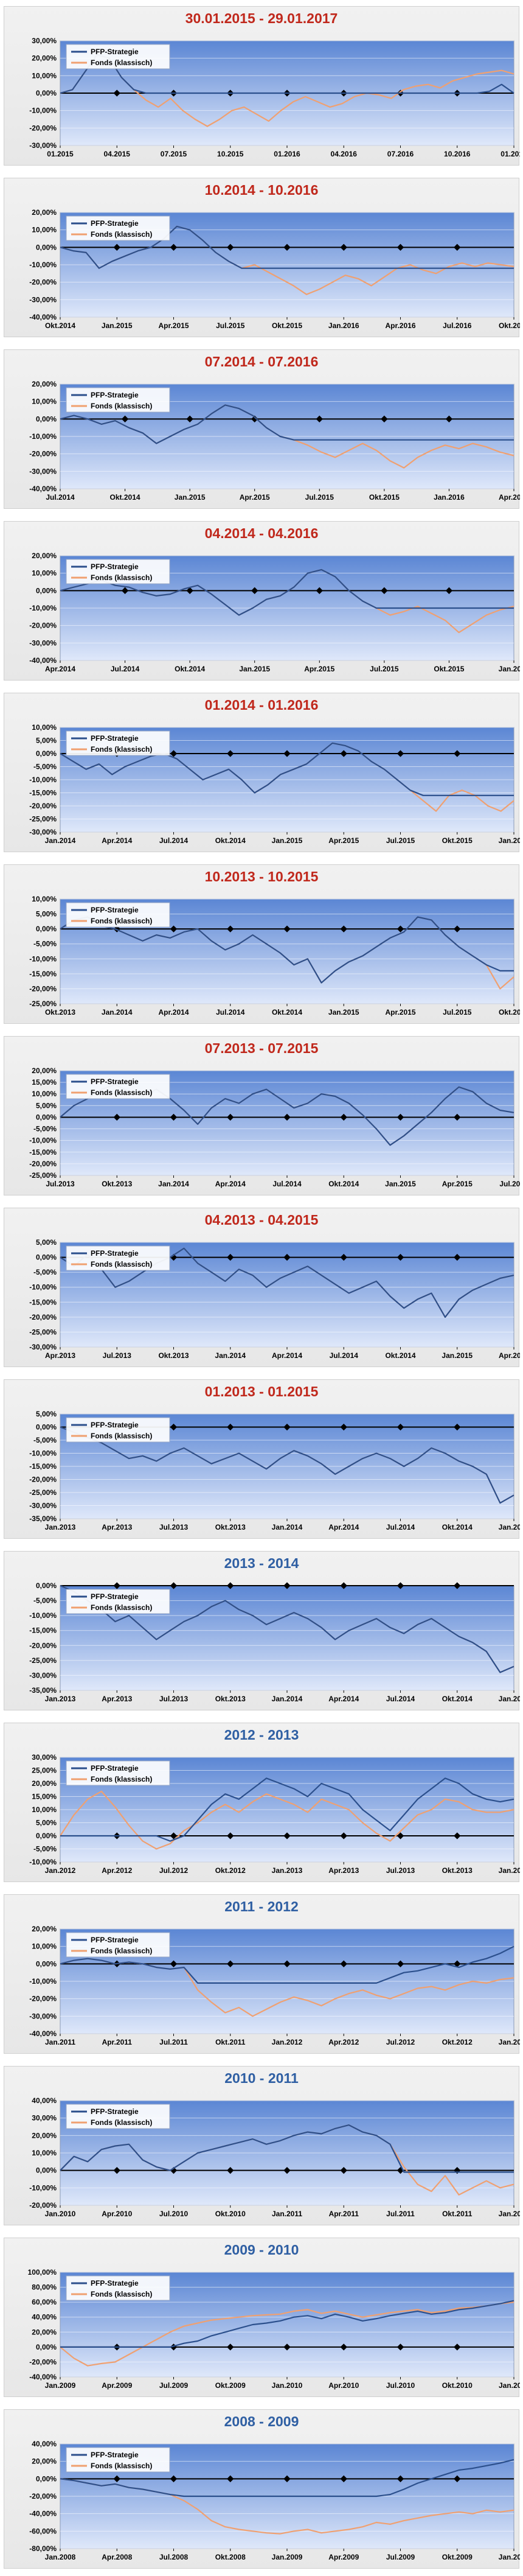 This screenshot has height=2576, width=523. Describe the element at coordinates (261, 1563) in the screenshot. I see `chart-title: 2013 - 2014` at that location.